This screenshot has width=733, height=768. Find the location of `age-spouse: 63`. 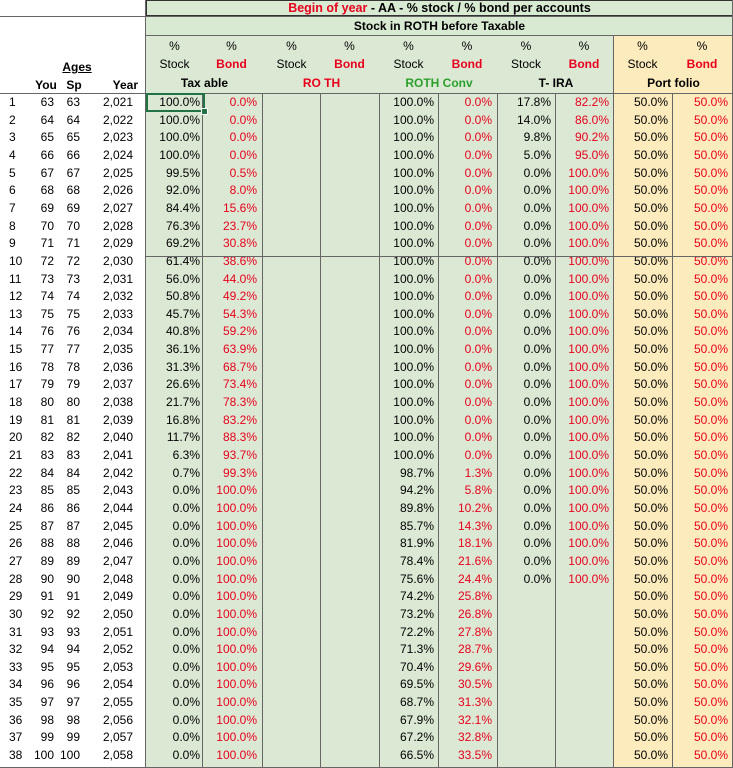

age-spouse: 63 is located at coordinates (73, 102).